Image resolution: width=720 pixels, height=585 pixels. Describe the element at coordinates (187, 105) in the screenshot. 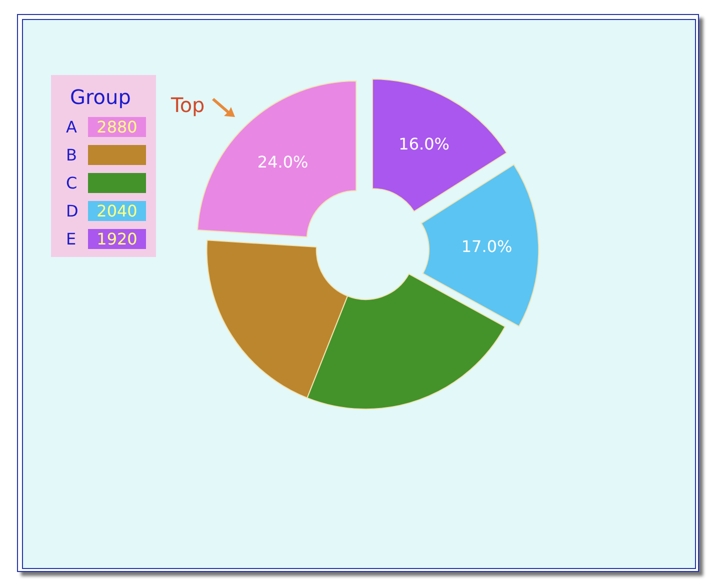

I see `text: Top` at that location.